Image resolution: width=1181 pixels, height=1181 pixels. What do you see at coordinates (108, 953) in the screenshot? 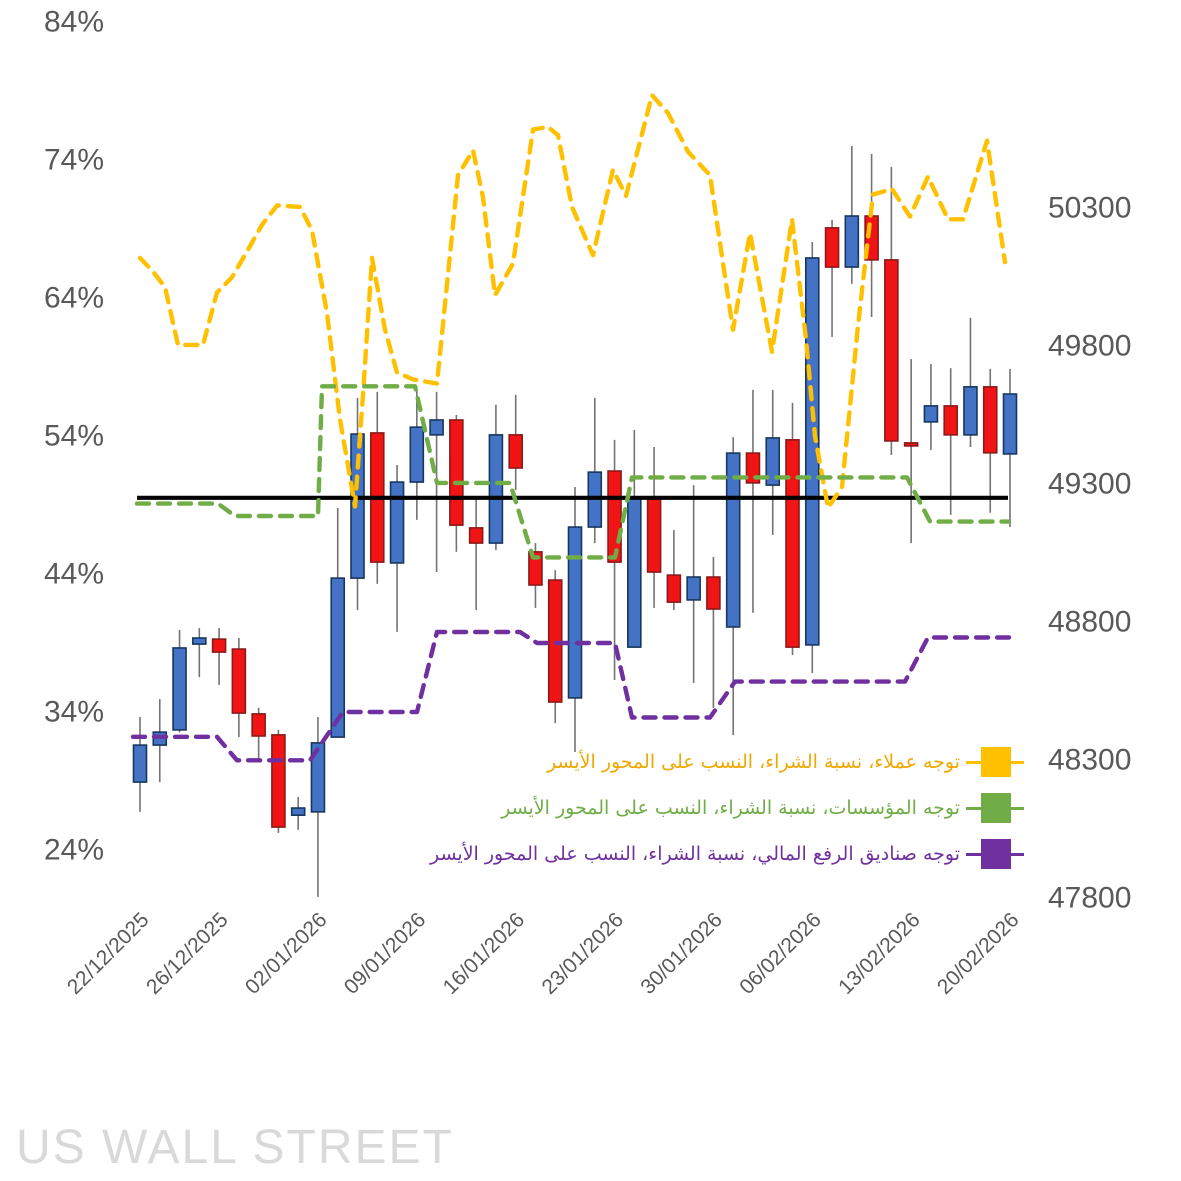
I see `x-axis-date-label: 22/12/2025` at bounding box center [108, 953].